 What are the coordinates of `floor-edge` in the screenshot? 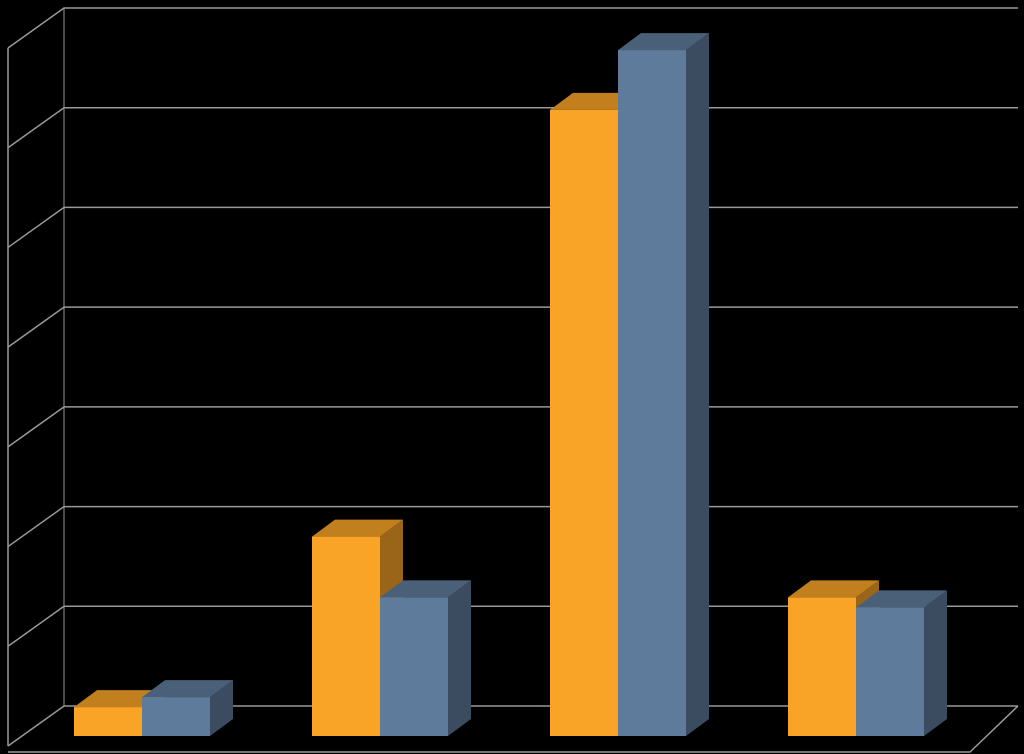 It's located at (513, 729).